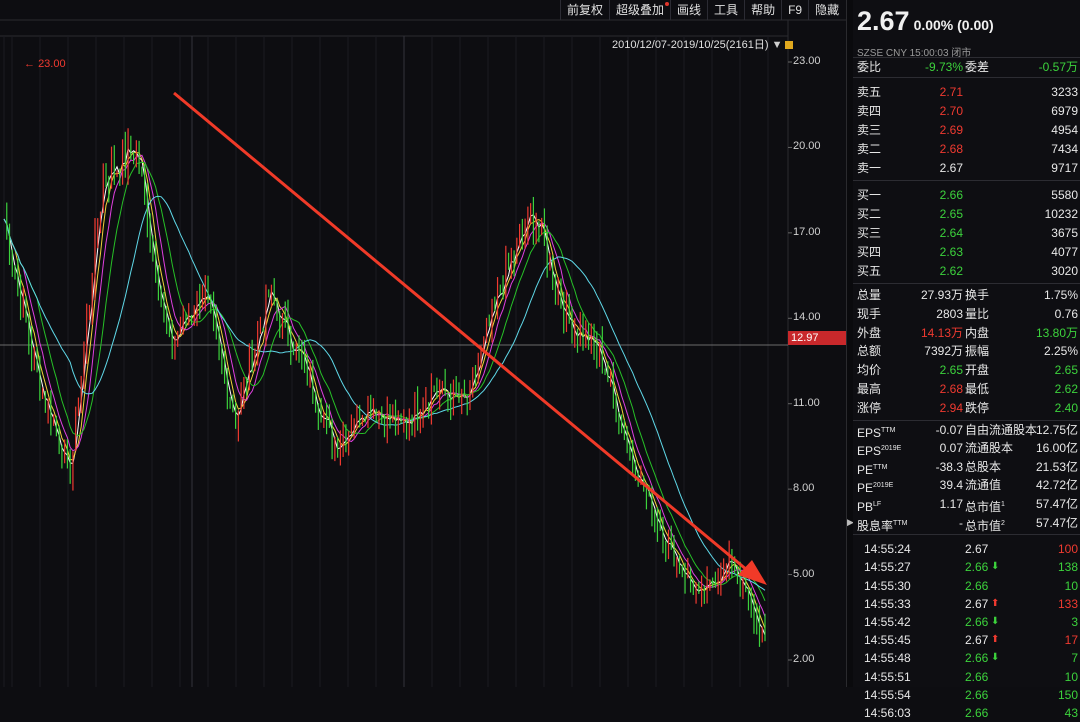  I want to click on fund-label: 总市值1, so click(985, 506).